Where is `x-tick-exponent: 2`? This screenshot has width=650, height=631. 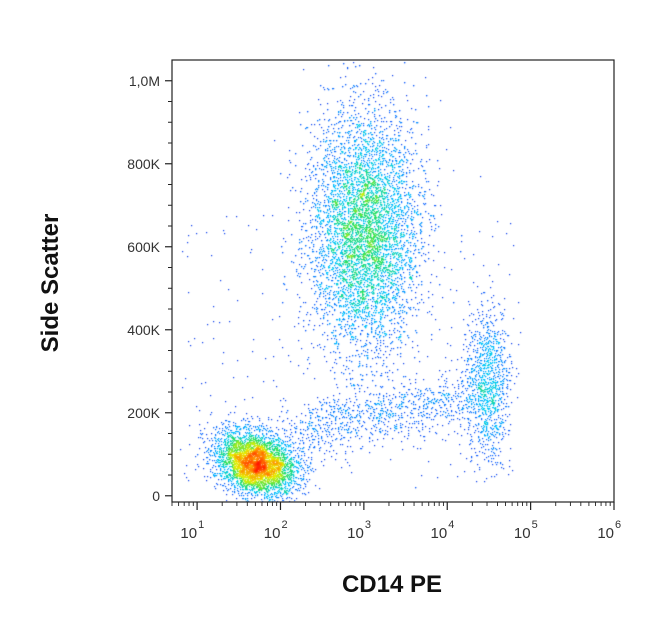
x-tick-exponent: 2 is located at coordinates (284, 525).